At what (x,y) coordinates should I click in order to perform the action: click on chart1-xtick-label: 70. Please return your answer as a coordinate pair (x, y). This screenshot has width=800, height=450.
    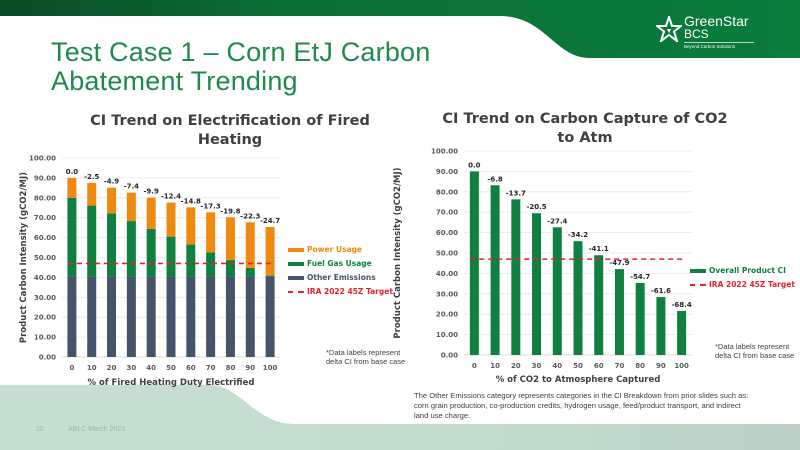
    Looking at the image, I should click on (211, 368).